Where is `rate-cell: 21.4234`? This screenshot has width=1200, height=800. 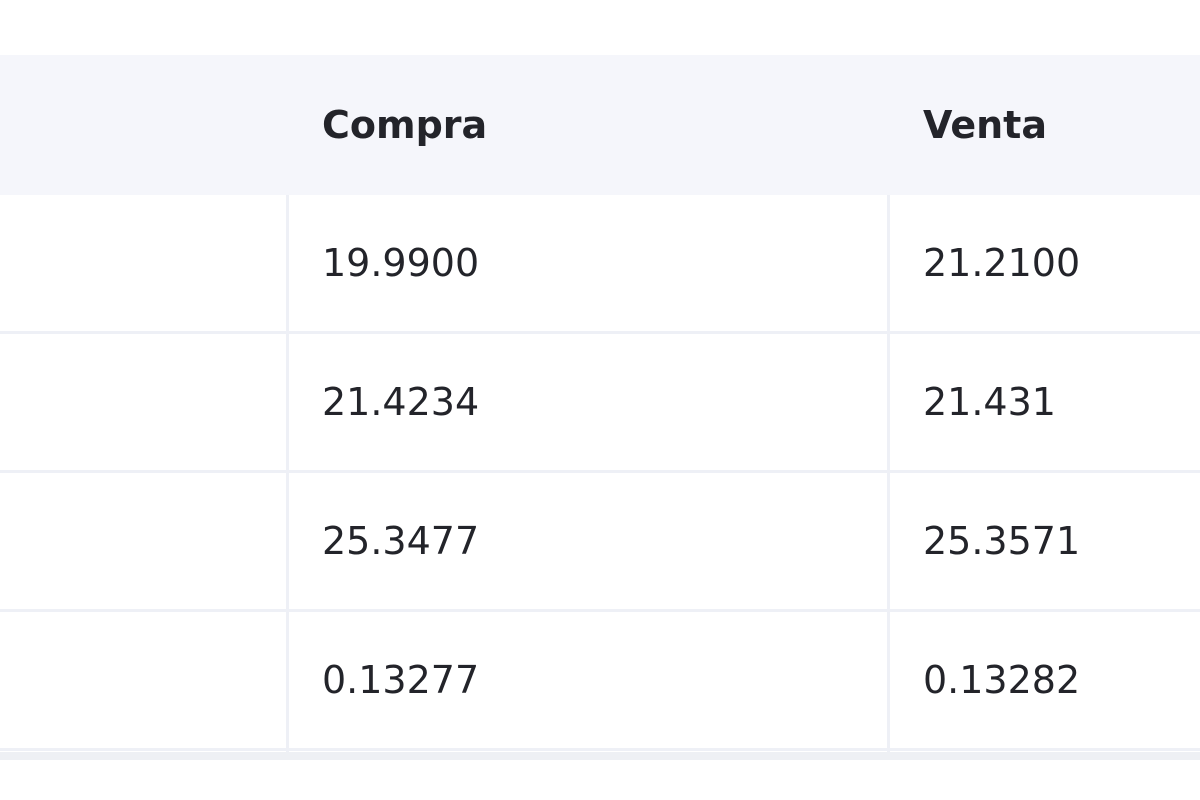 rate-cell: 21.4234 is located at coordinates (401, 402).